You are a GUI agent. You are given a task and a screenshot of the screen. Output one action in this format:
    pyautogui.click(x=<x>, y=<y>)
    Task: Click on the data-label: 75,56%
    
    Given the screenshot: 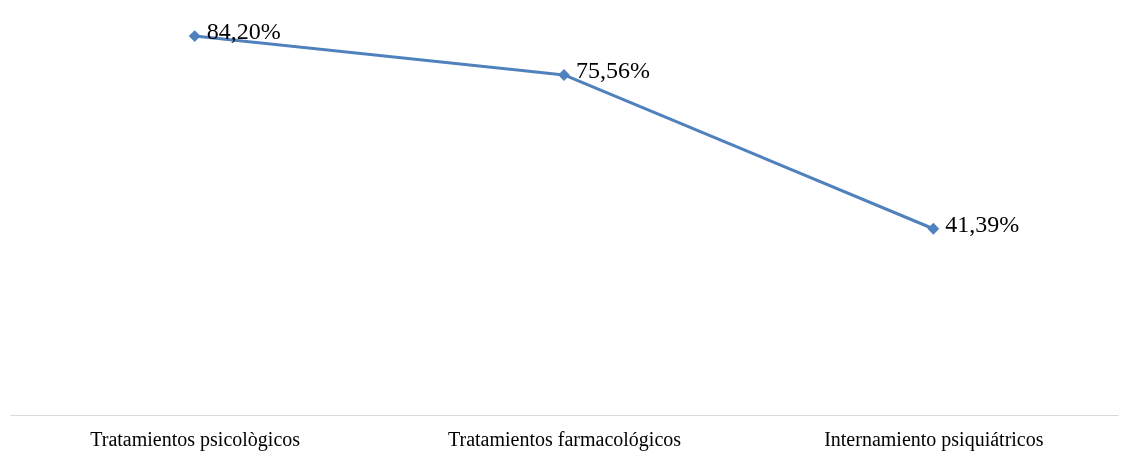 What is the action you would take?
    pyautogui.click(x=613, y=69)
    